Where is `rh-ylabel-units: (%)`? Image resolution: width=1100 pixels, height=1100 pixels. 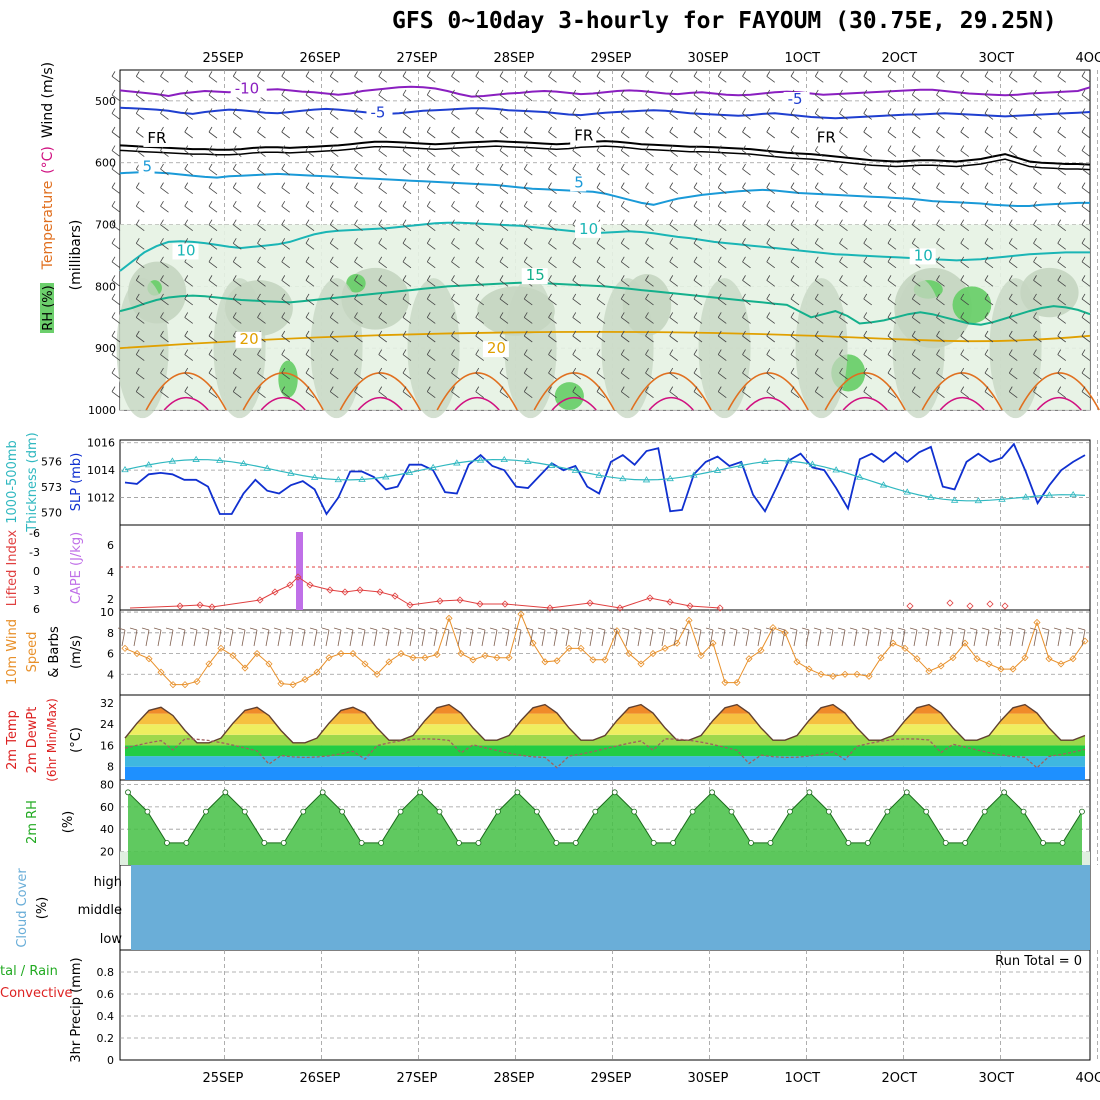 rh-ylabel-units: (%) is located at coordinates (68, 822).